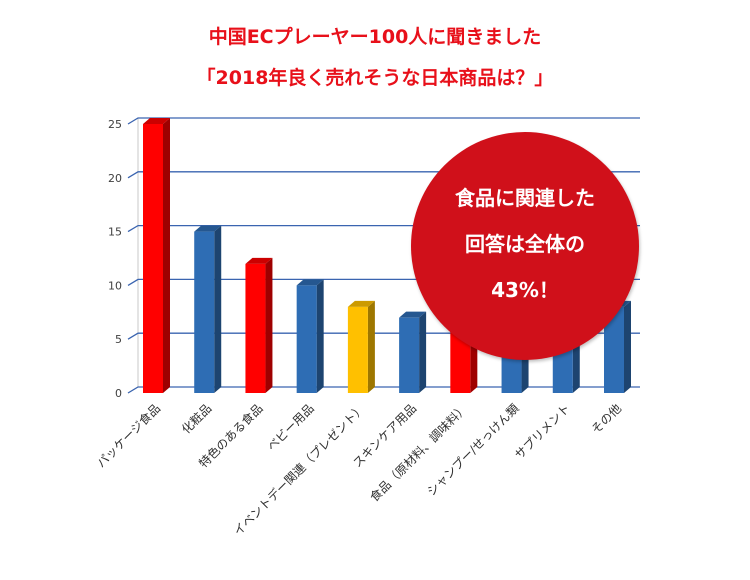 Image resolution: width=750 pixels, height=580 pixels. I want to click on x-tick-label: シャンプー/せっけん類, so click(472, 449).